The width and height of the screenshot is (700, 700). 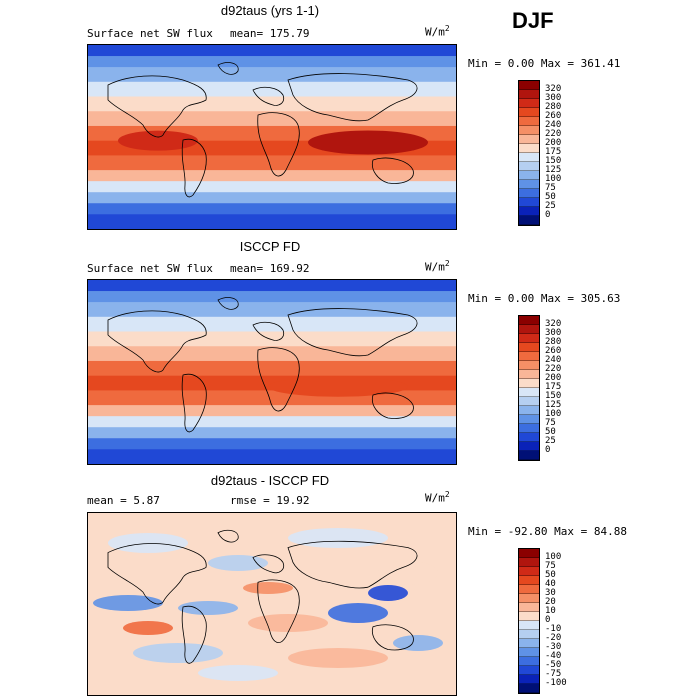 I want to click on colorbar-label: 10, so click(x=550, y=611).